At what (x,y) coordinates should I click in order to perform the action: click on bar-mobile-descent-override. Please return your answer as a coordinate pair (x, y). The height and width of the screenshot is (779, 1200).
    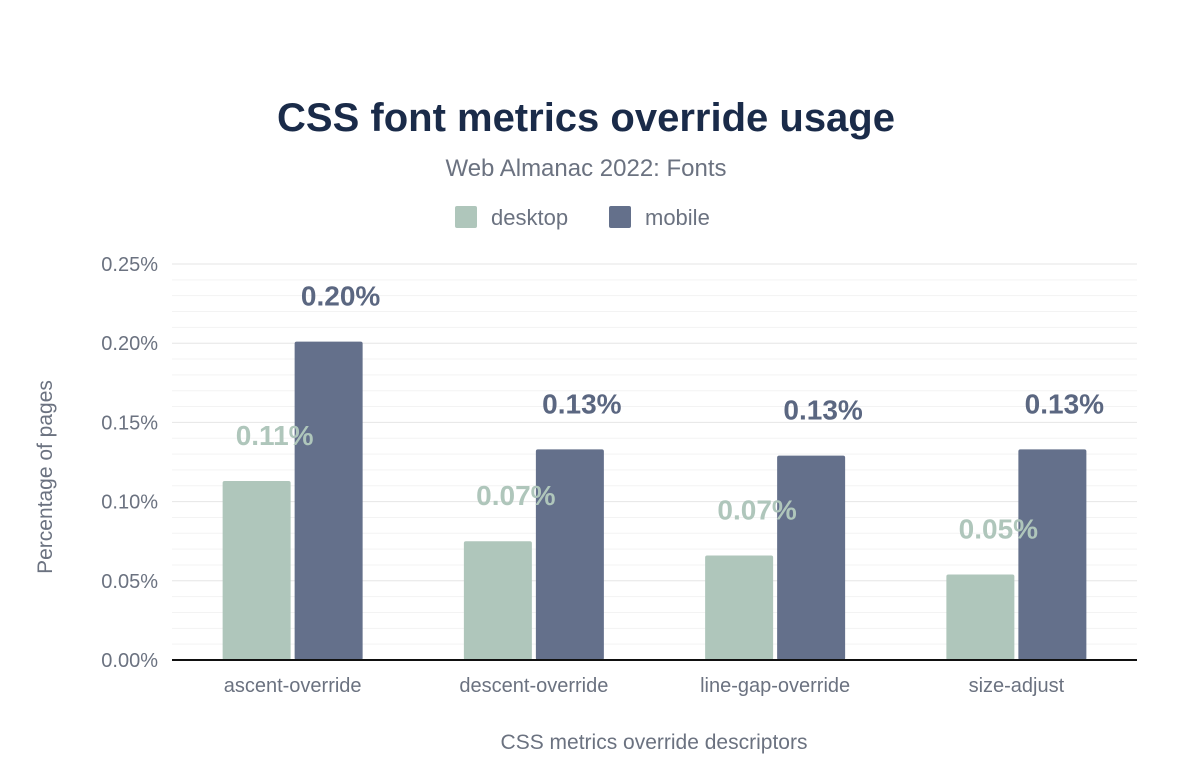
    Looking at the image, I should click on (569, 554).